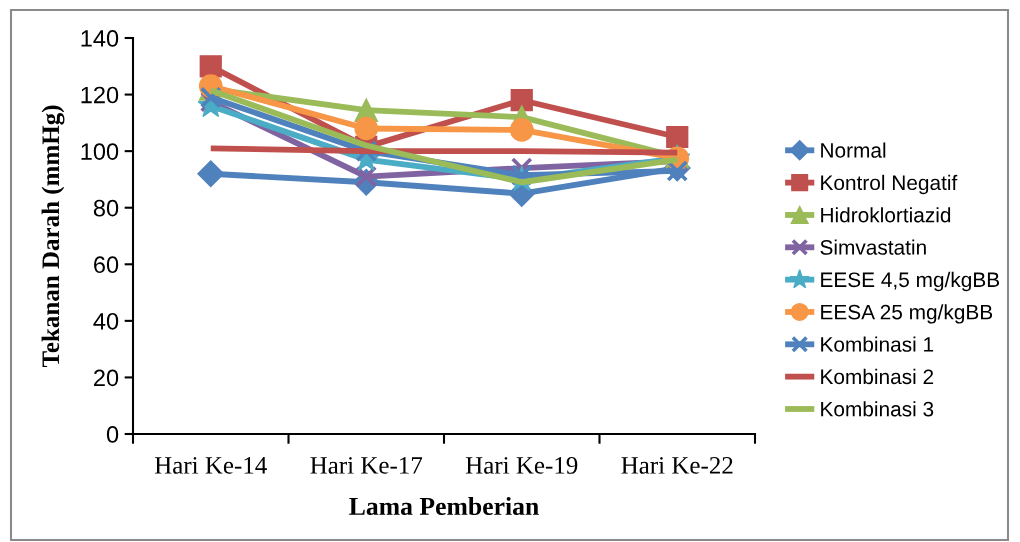  What do you see at coordinates (907, 314) in the screenshot?
I see `legend-label: EESA 25 mg/kgBB` at bounding box center [907, 314].